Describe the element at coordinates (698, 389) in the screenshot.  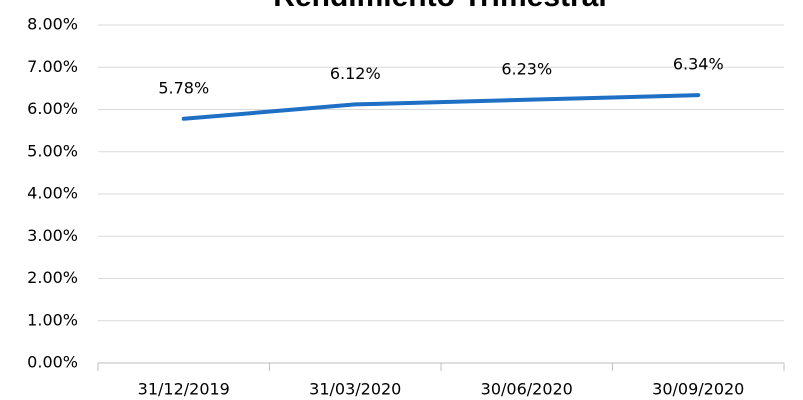
I see `x-tick-label: 30/09/2020` at that location.